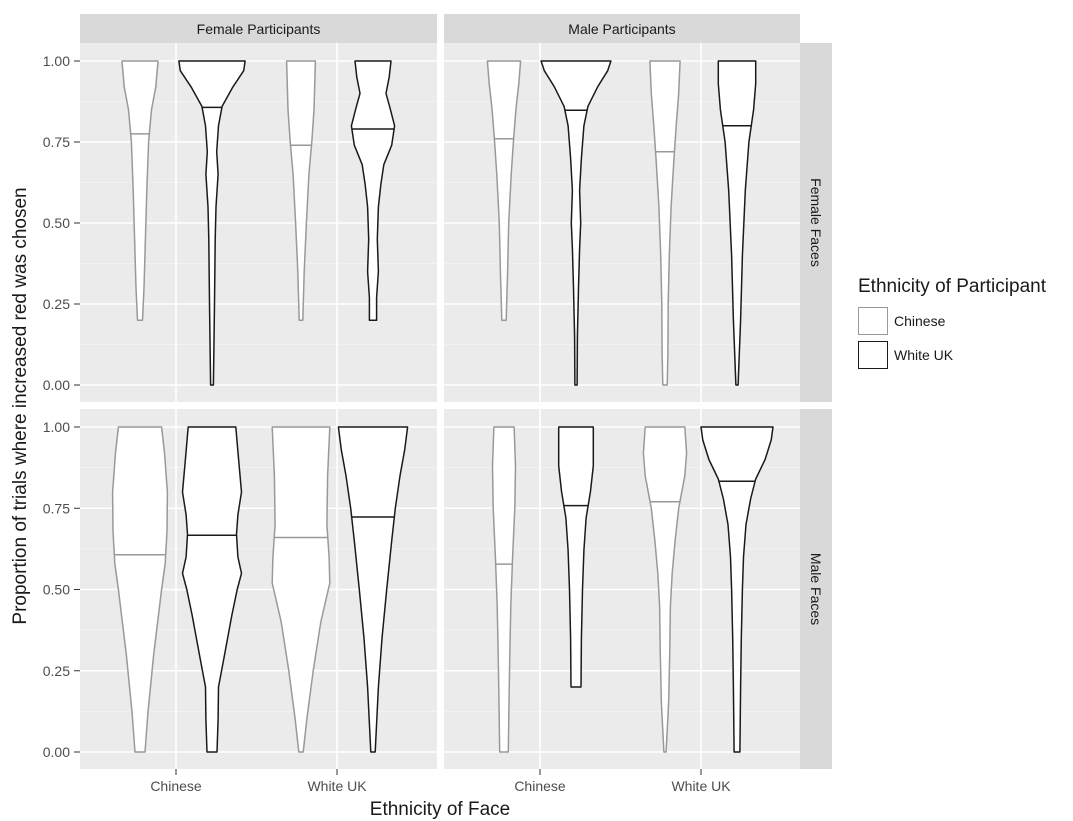  What do you see at coordinates (952, 321) in the screenshot?
I see `legend-item-chinese: Chinese` at bounding box center [952, 321].